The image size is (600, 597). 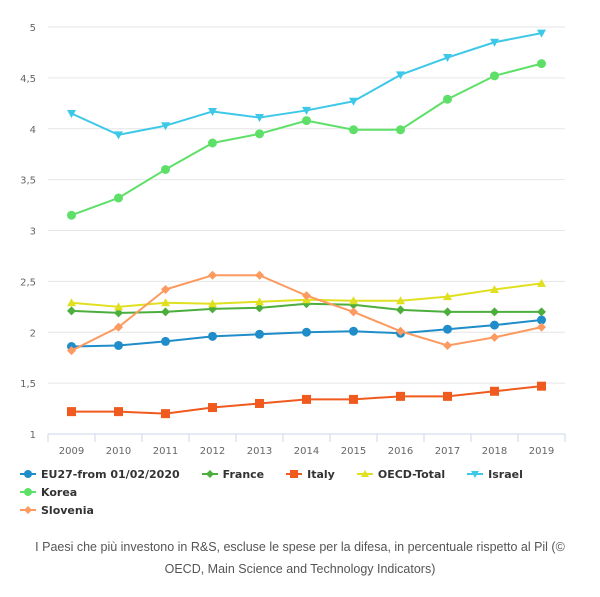 What do you see at coordinates (306, 400) in the screenshot?
I see `series-italy` at bounding box center [306, 400].